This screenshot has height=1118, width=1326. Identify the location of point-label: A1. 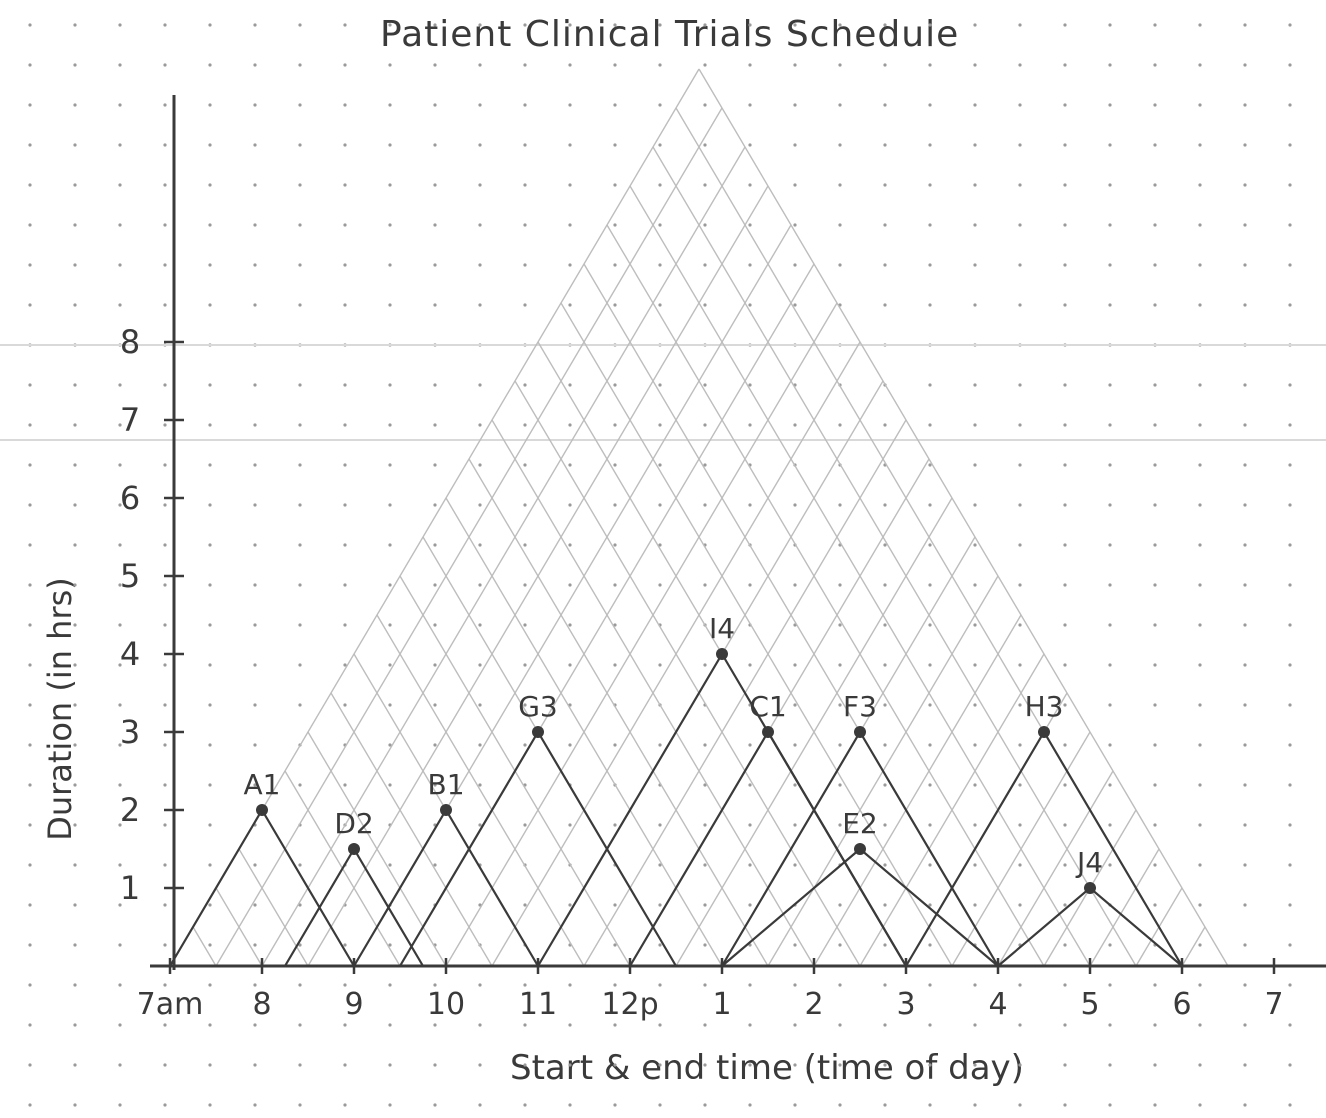
(262, 784).